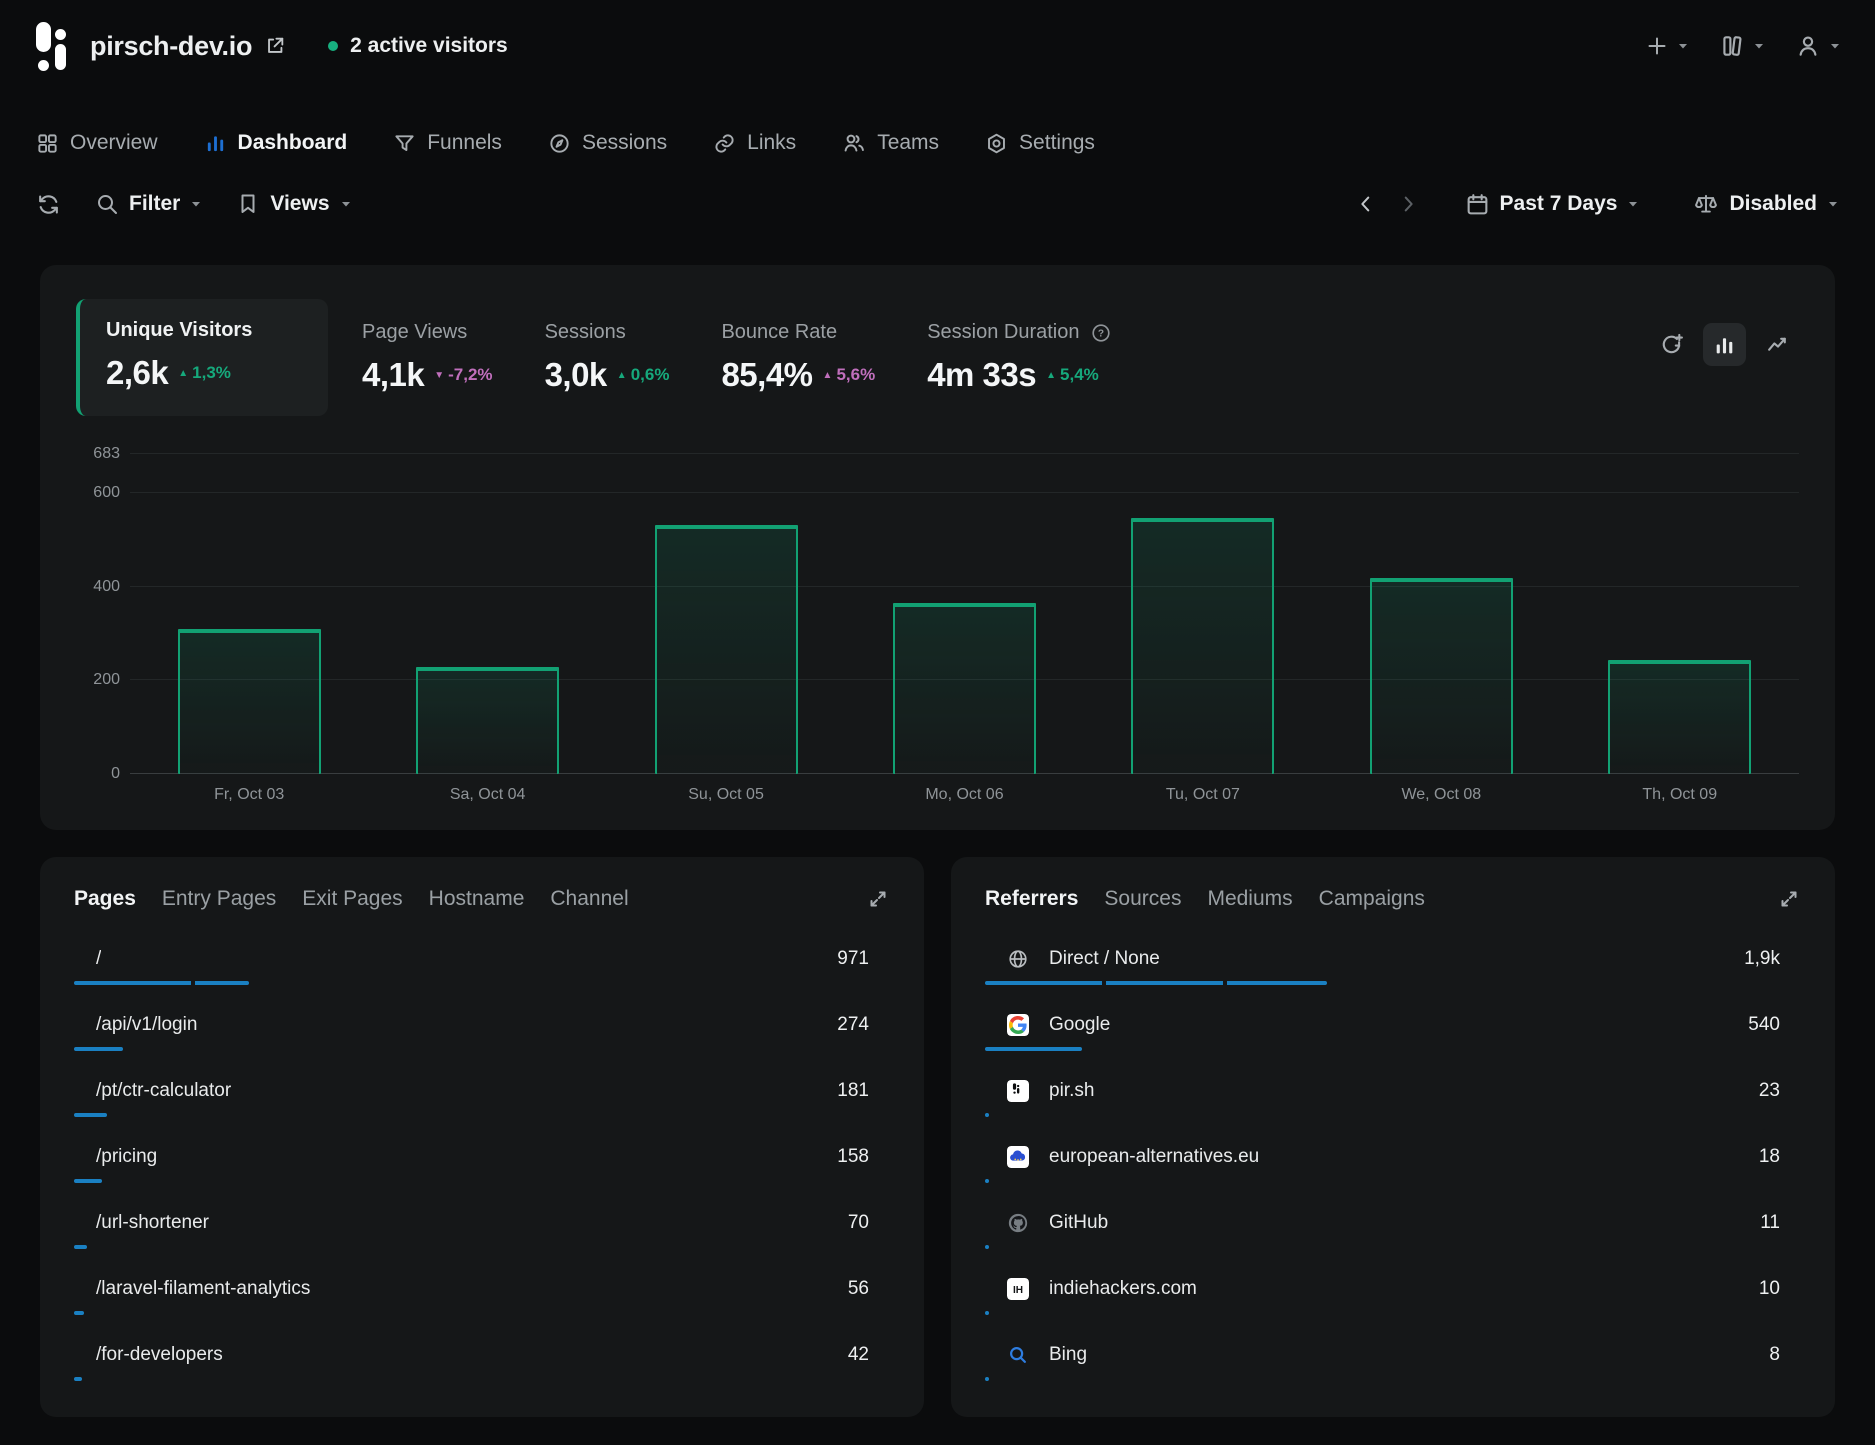 This screenshot has height=1445, width=1875. What do you see at coordinates (482, 1364) in the screenshot?
I see `list-row-for-developers: /for-developers 42` at bounding box center [482, 1364].